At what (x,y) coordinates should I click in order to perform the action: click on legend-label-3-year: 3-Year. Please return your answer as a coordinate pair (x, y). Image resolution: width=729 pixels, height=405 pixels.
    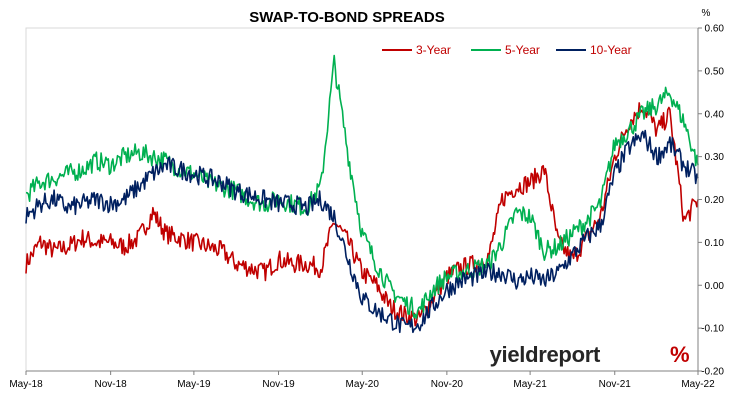
    Looking at the image, I should click on (433, 50).